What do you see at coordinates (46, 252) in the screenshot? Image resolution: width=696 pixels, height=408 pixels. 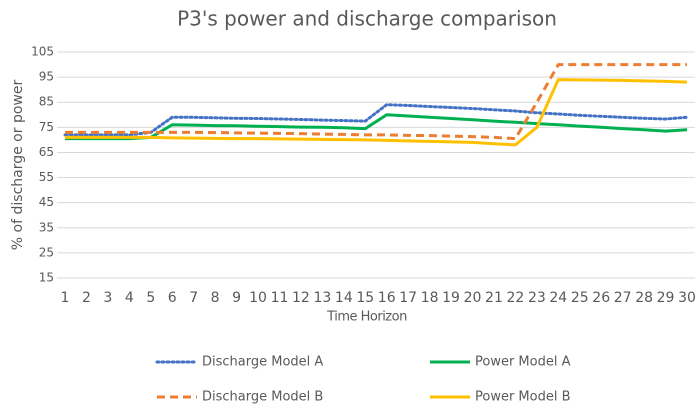 I see `y-tick-label: 25` at bounding box center [46, 252].